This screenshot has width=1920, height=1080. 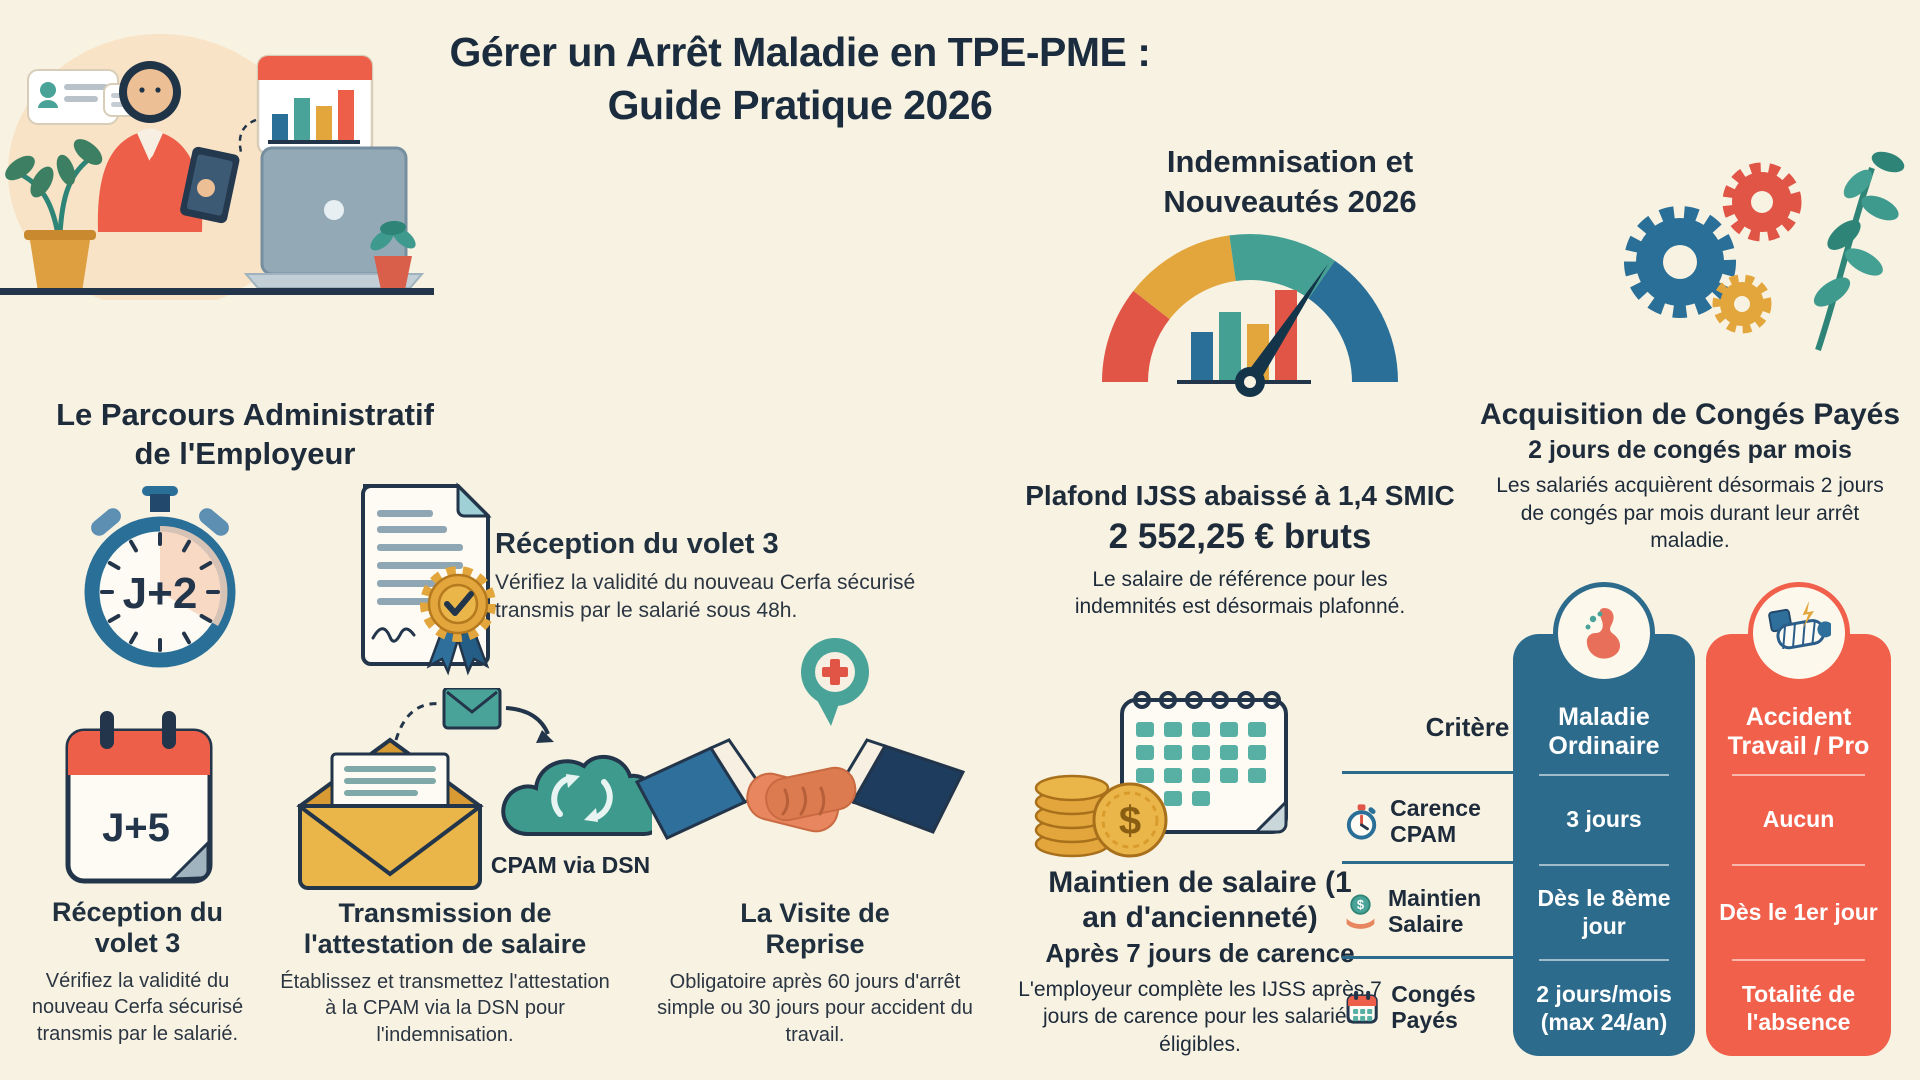 What do you see at coordinates (1434, 911) in the screenshot?
I see `criteria-label: Maintien Salaire` at bounding box center [1434, 911].